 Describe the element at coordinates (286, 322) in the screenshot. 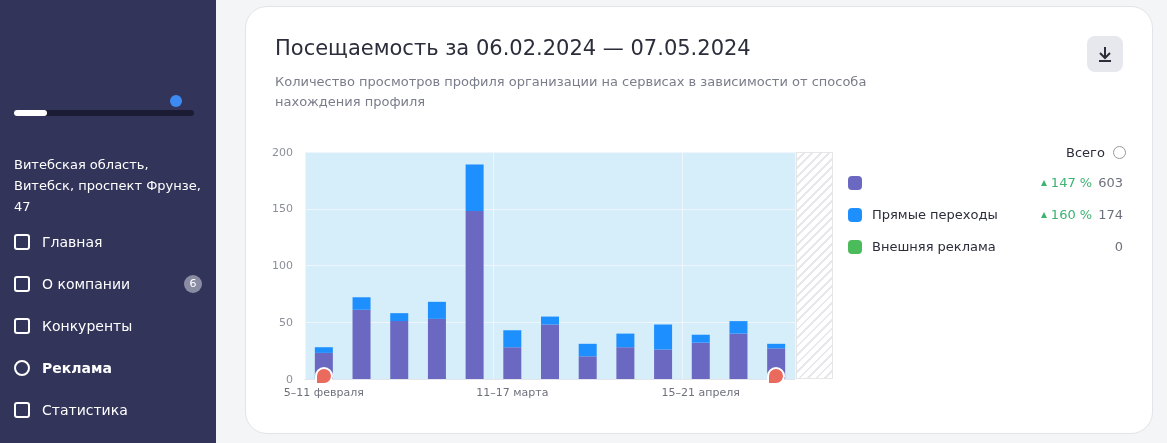

I see `y-tick-label: 50` at that location.